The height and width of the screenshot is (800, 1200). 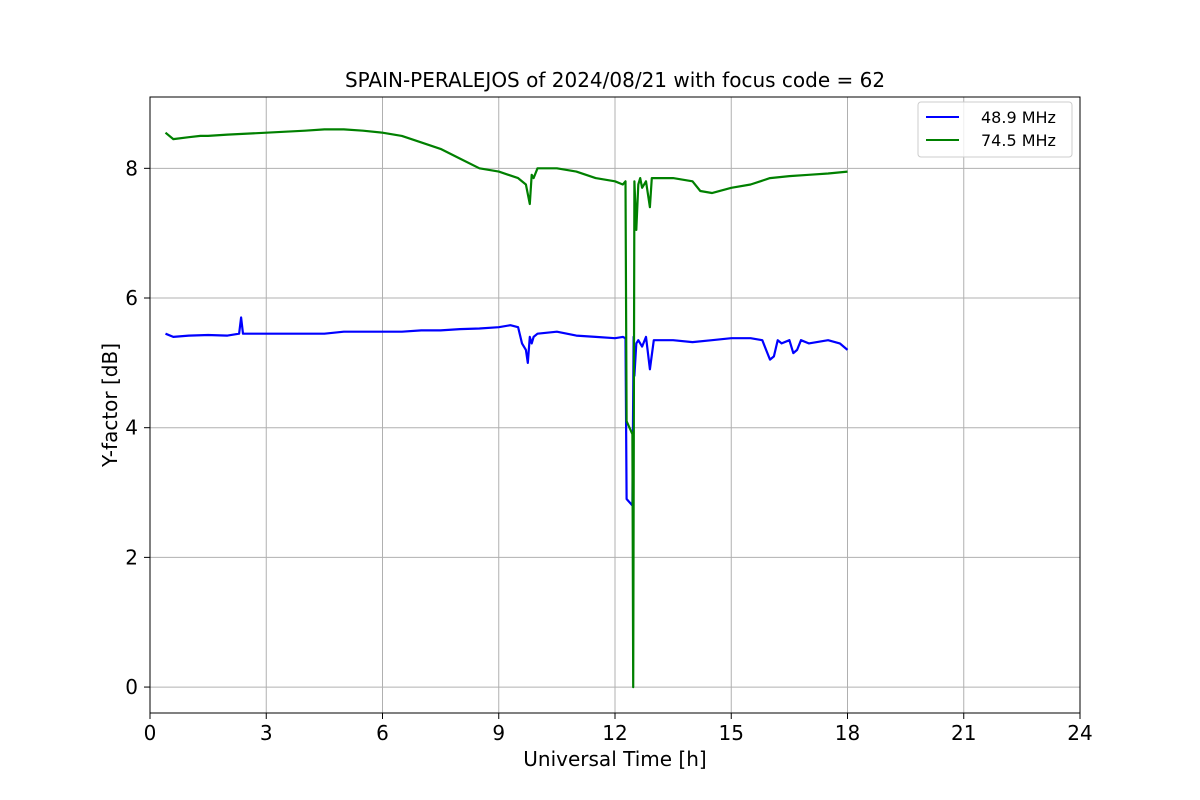 I want to click on y-tick-label: 6, so click(x=131, y=298).